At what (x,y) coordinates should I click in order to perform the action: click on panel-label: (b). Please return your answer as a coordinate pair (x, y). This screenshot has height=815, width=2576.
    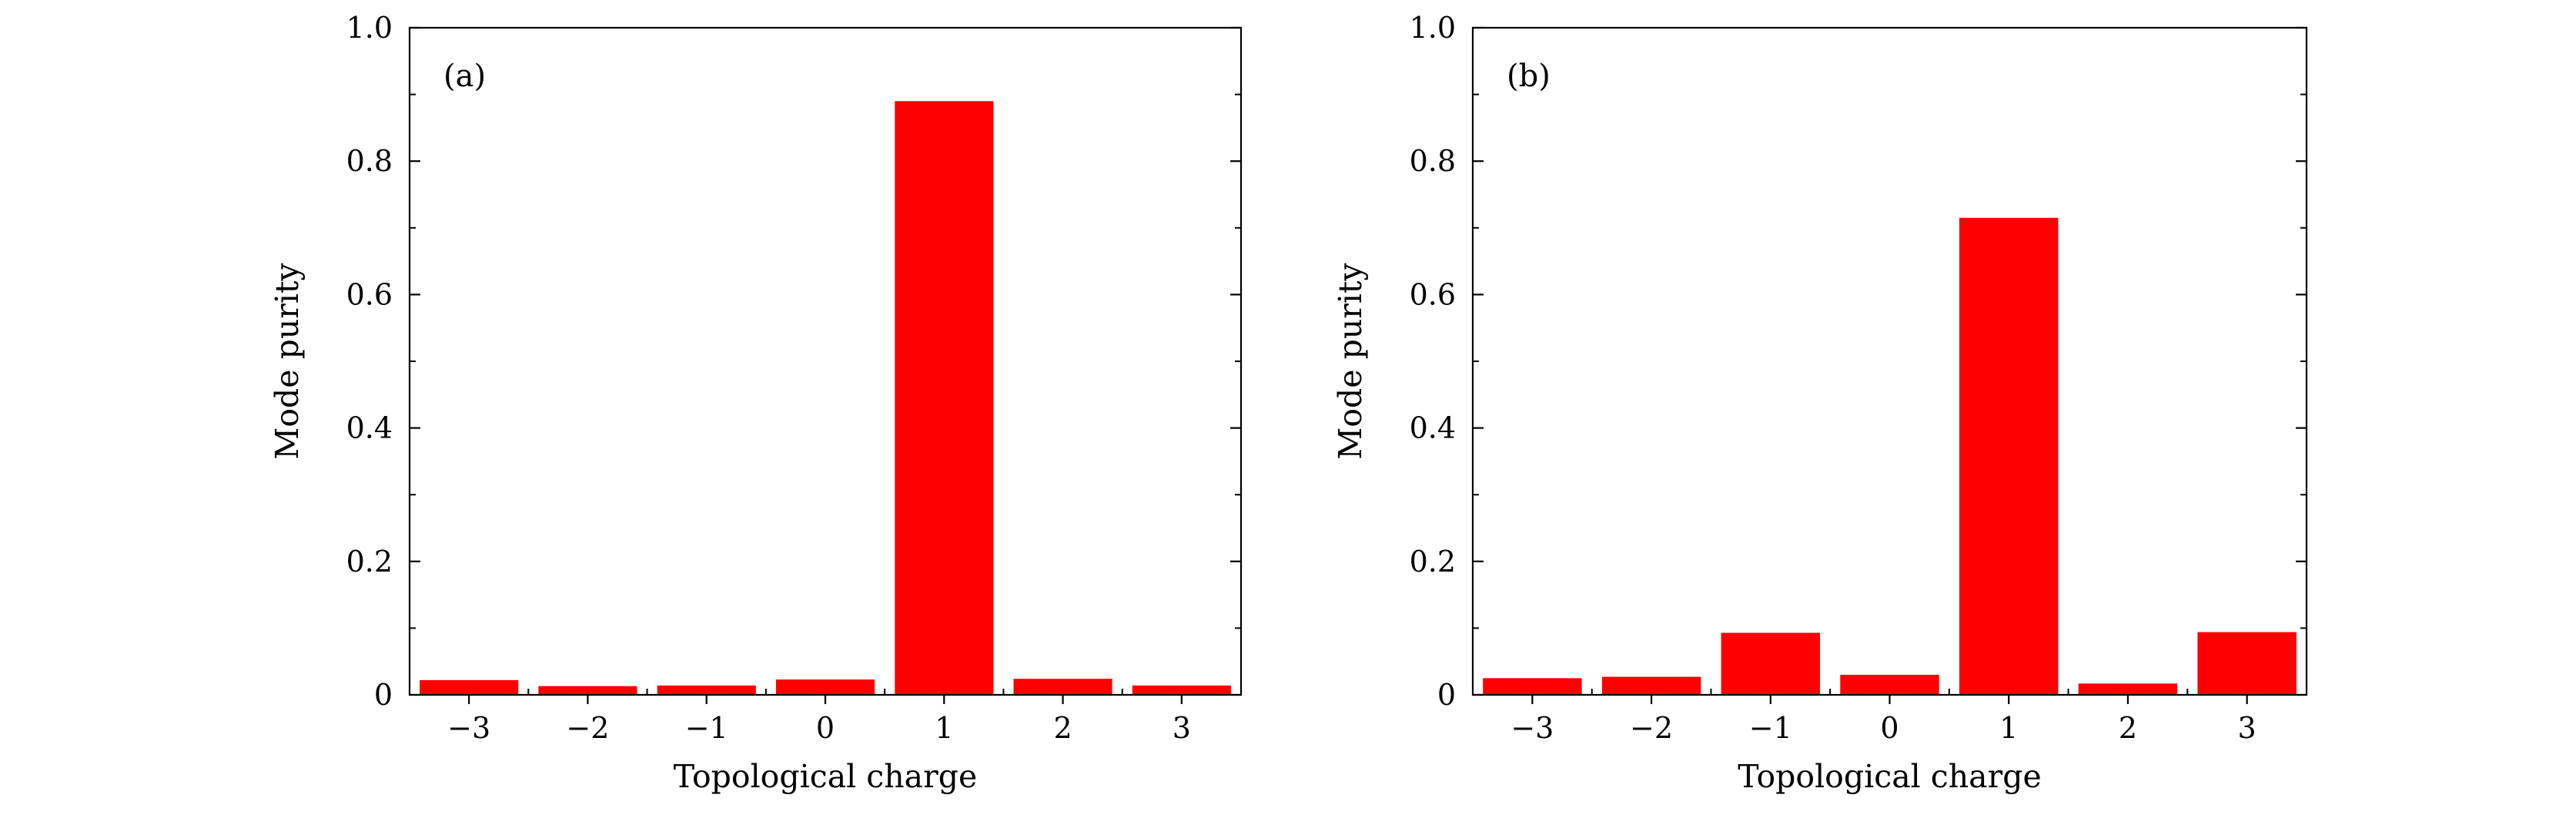
    Looking at the image, I should click on (1529, 77).